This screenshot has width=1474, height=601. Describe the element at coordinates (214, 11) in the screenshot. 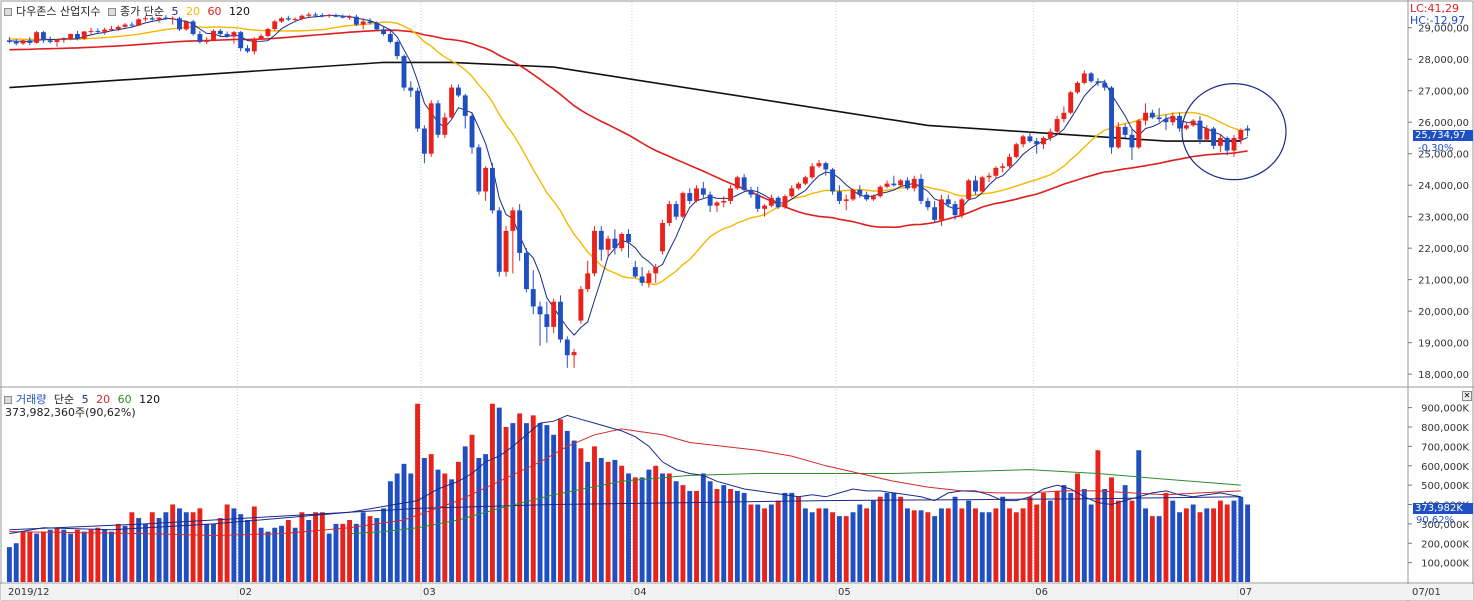

I see `legend-ma60: 60` at that location.